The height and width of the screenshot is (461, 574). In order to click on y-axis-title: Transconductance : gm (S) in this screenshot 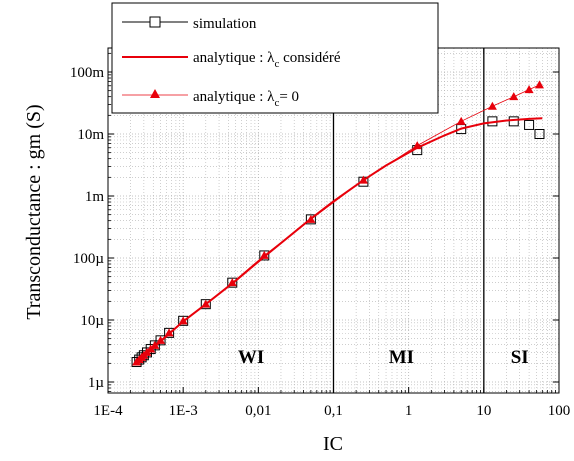, I will do `click(34, 211)`.